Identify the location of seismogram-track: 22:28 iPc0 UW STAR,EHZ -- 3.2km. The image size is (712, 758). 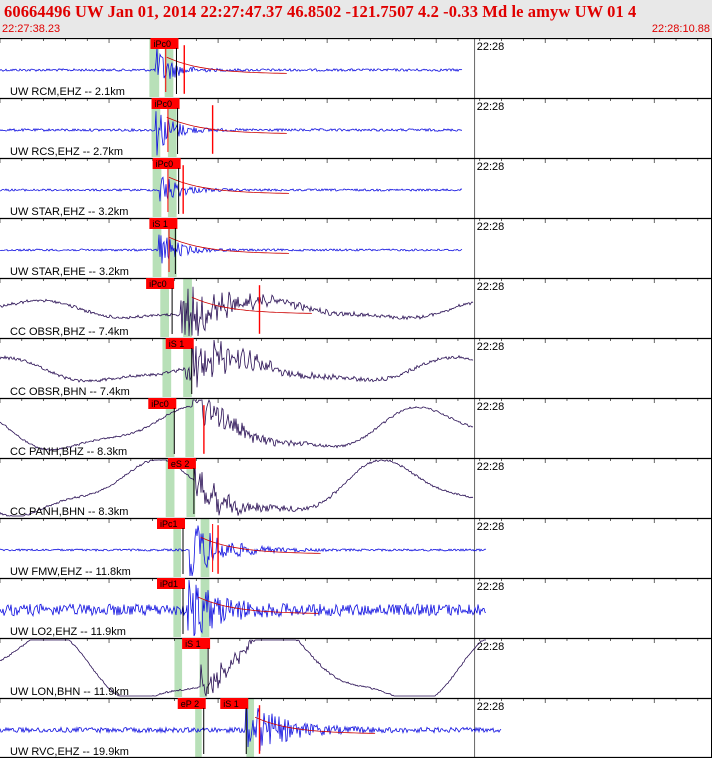
(356, 187).